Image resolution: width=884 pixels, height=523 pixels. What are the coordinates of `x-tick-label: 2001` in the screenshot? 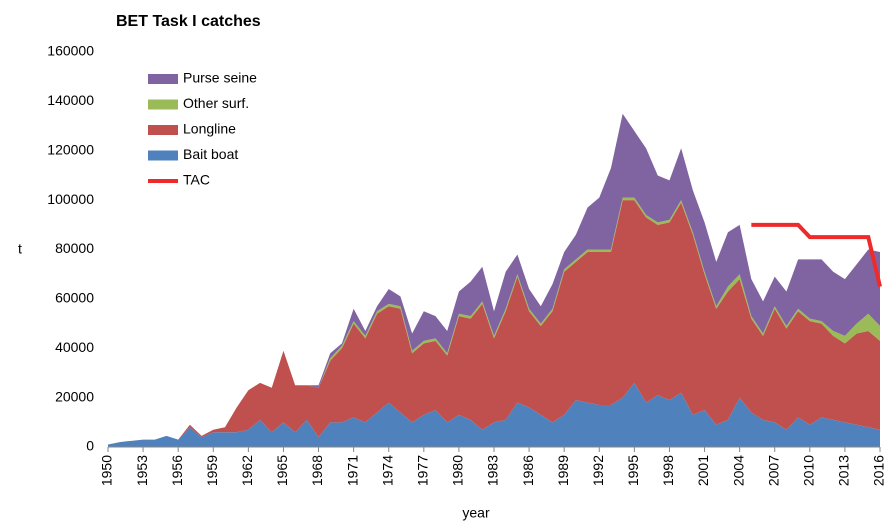 It's located at (703, 470).